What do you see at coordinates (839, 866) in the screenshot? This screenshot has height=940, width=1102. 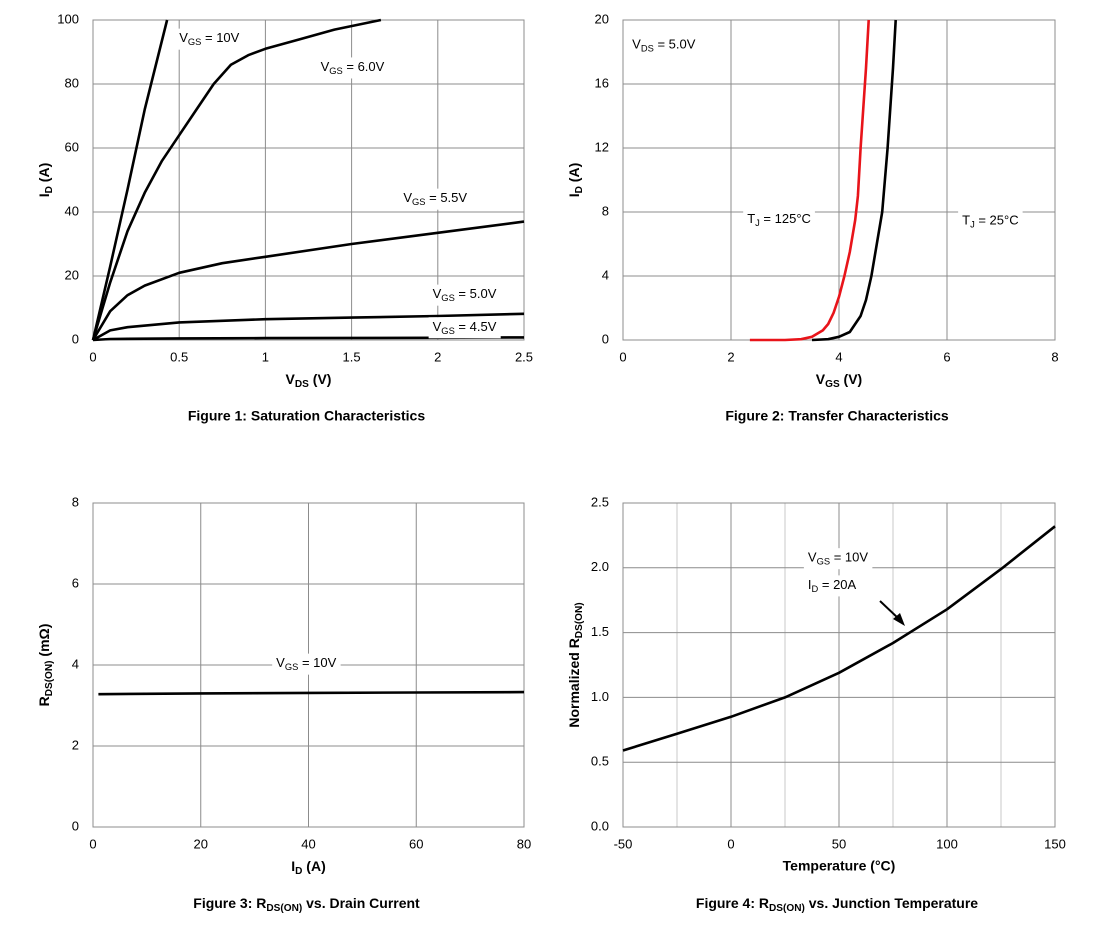 I see `x-axis-label: Temperature (°C)` at bounding box center [839, 866].